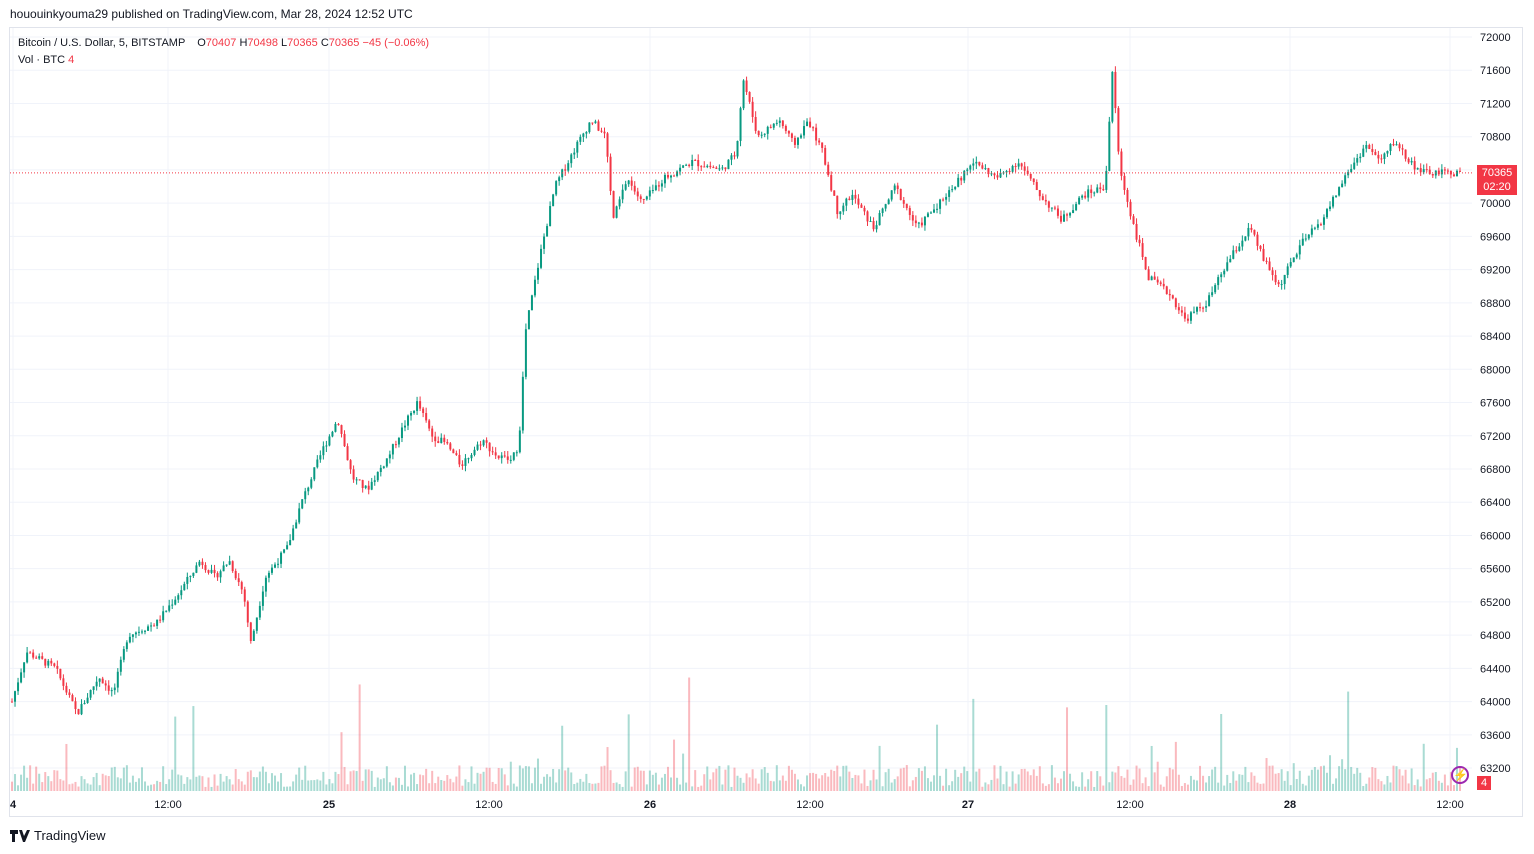  I want to click on y-tick-label: 63600, so click(1495, 736).